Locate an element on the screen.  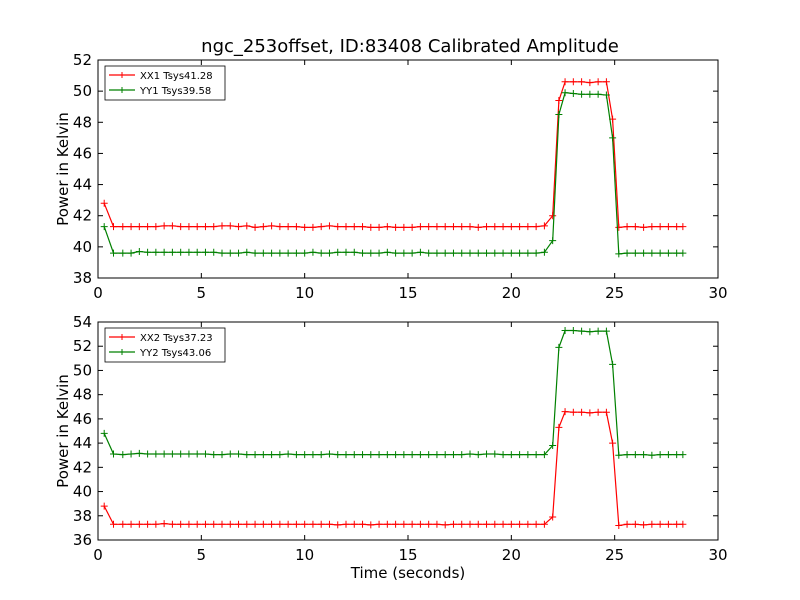
legend-label: YY2 Tsys43.06 is located at coordinates (175, 353).